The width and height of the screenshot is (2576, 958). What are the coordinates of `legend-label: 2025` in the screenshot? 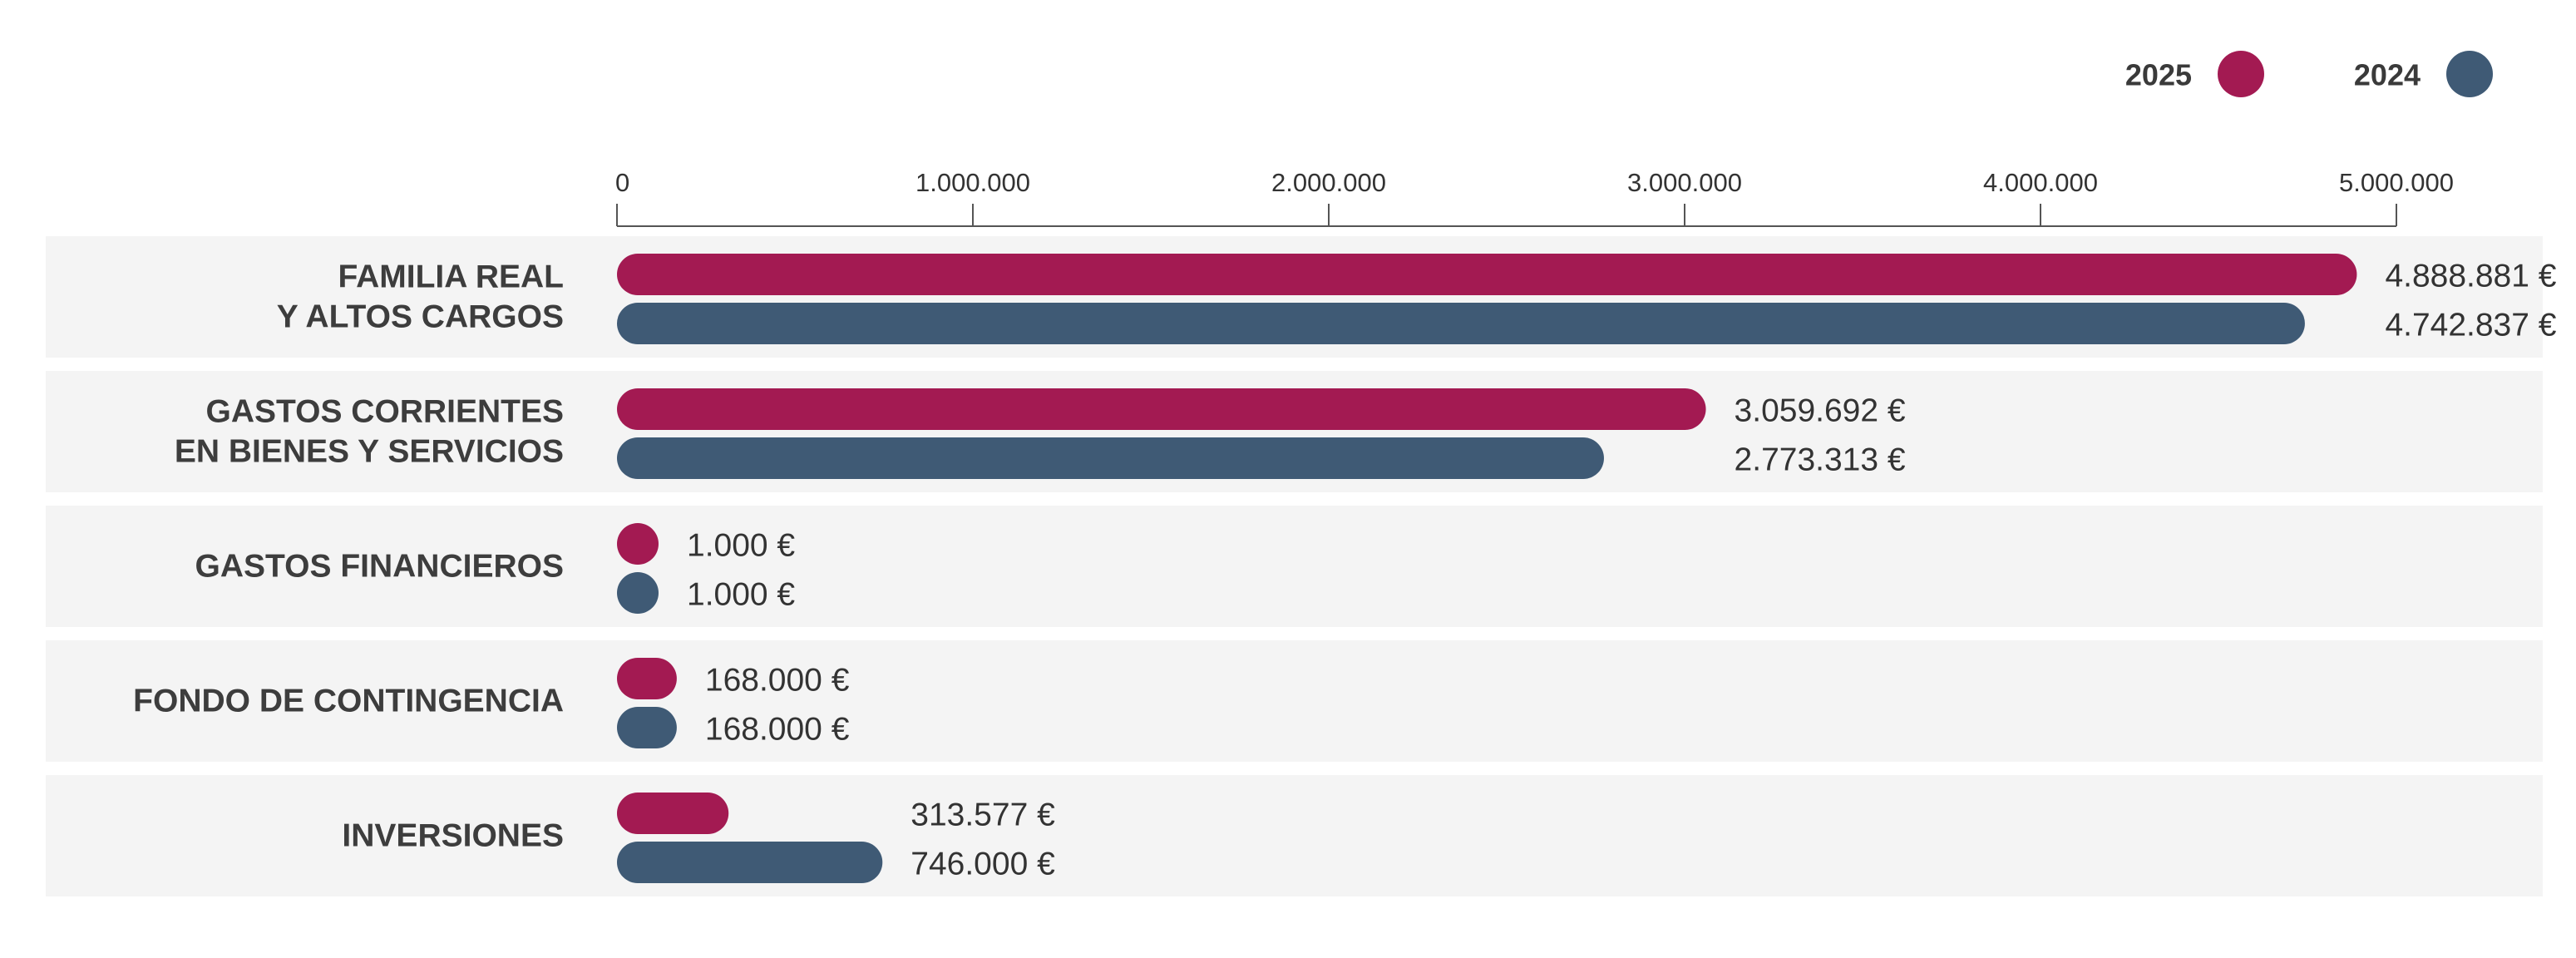 It's located at (2158, 75).